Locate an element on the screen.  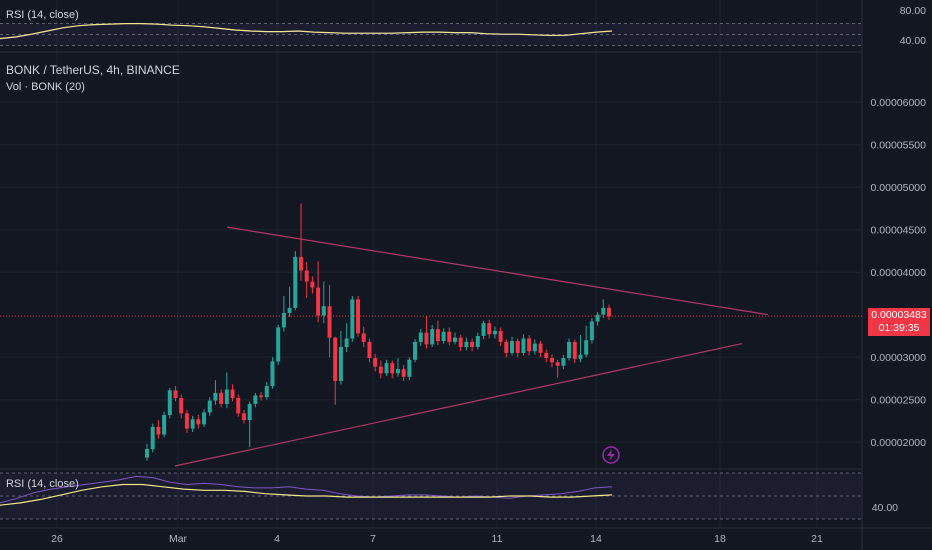
rsi-top-ma-line is located at coordinates (306, 31).